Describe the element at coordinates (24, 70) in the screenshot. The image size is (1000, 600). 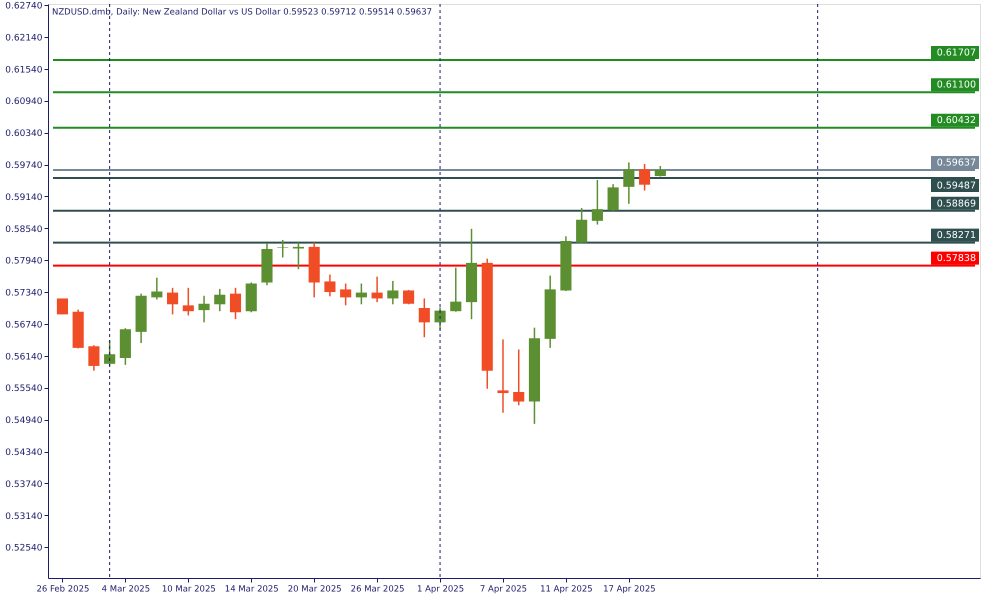
I see `y-tick-label: 0.61540` at that location.